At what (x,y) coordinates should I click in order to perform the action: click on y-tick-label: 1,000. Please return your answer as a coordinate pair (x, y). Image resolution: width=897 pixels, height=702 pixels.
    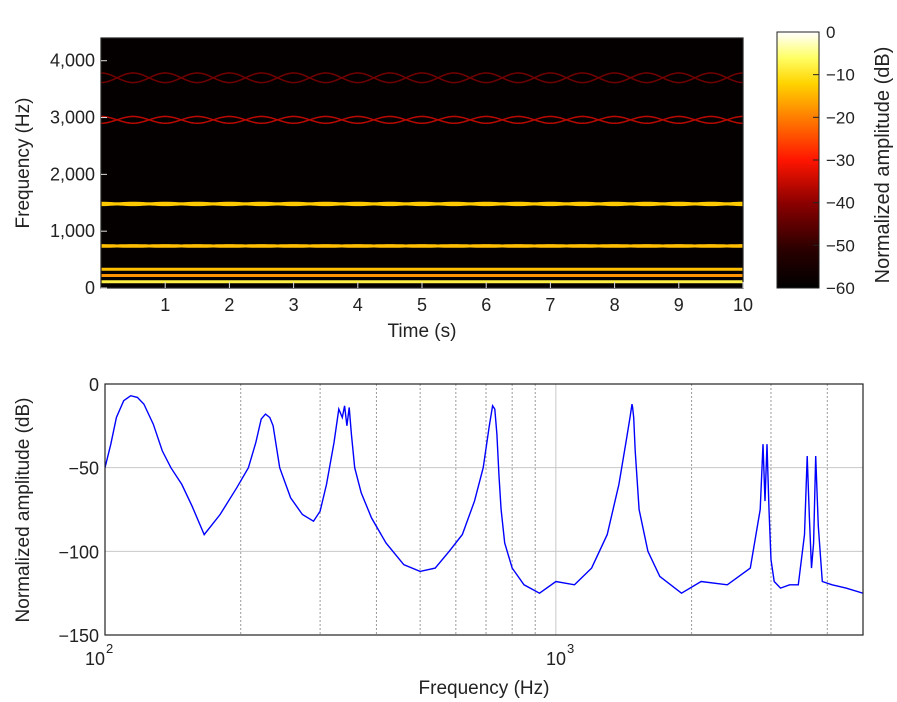
    Looking at the image, I should click on (72, 231).